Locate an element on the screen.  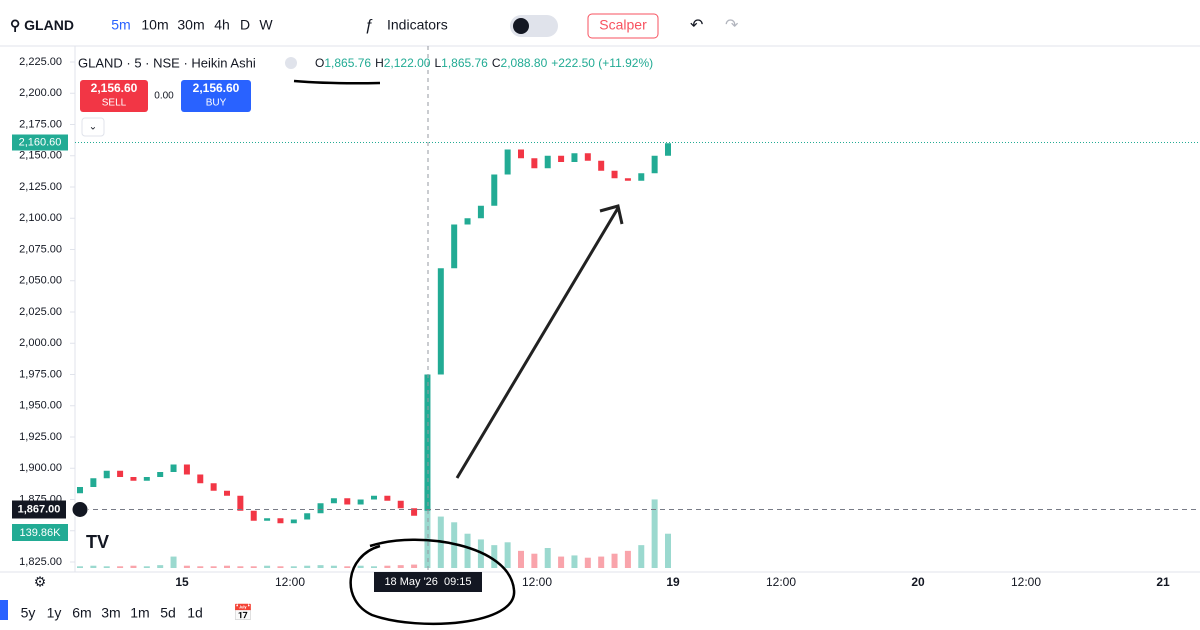
volume-label: 139.86K is located at coordinates (41, 533).